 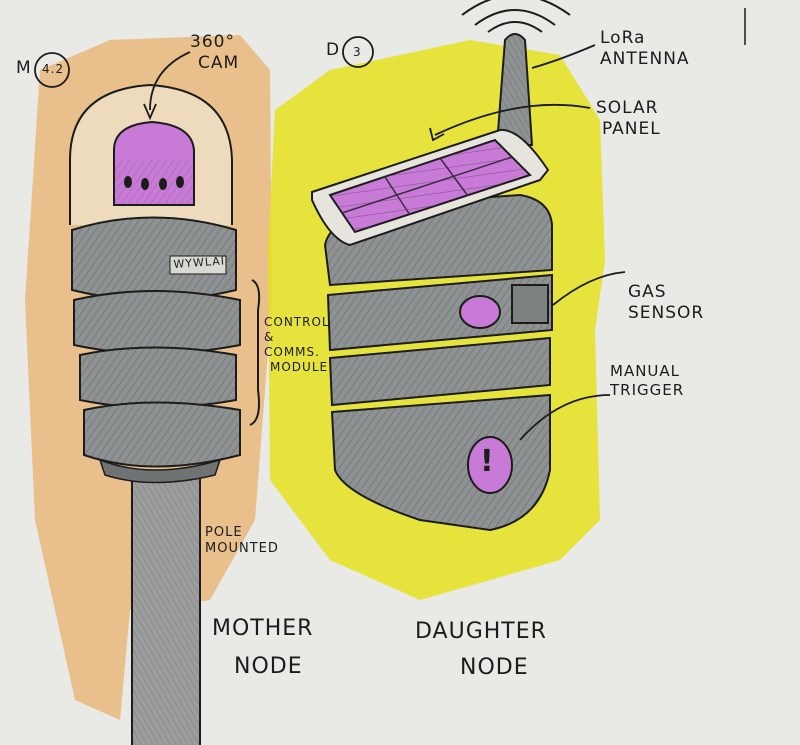 What do you see at coordinates (627, 108) in the screenshot?
I see `solar-label-line1: SOLAR` at bounding box center [627, 108].